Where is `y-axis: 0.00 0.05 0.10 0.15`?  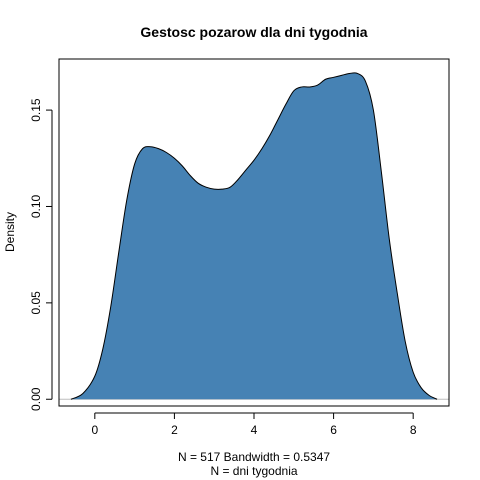
y-axis: 0.00 0.05 0.10 0.15 is located at coordinates (41, 254).